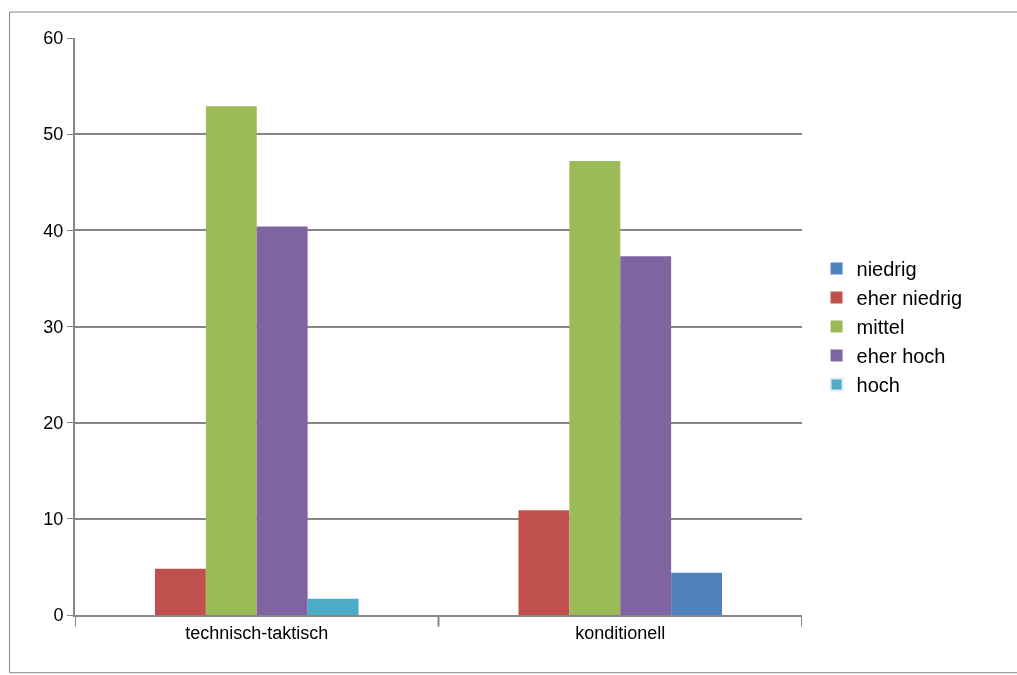 This screenshot has height=675, width=1017. What do you see at coordinates (53, 326) in the screenshot?
I see `y-tick-label: 30` at bounding box center [53, 326].